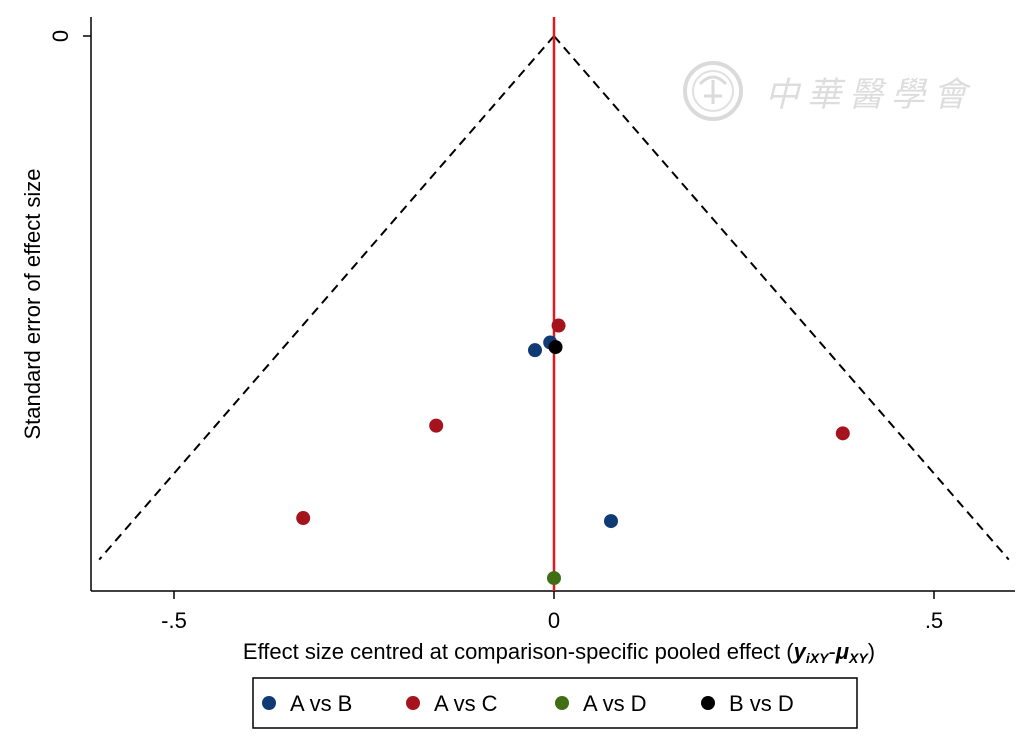  Describe the element at coordinates (32, 303) in the screenshot. I see `y-axis-title: Standard error of effect size` at that location.